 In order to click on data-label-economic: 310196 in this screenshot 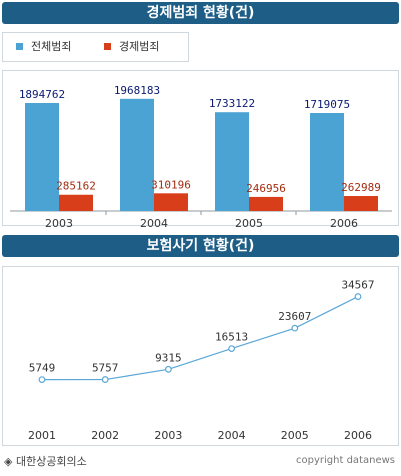, I will do `click(171, 184)`.